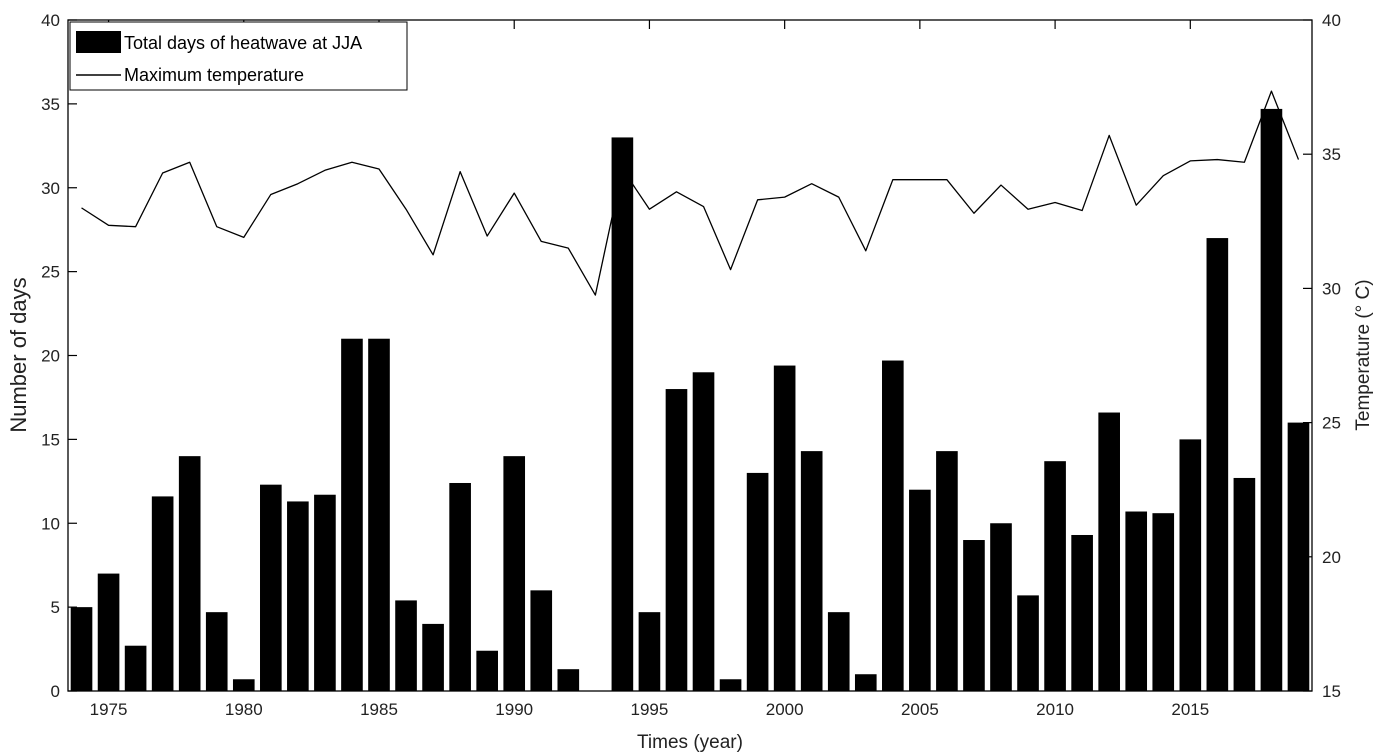 The width and height of the screenshot is (1390, 756). Describe the element at coordinates (947, 571) in the screenshot. I see `bar-2006` at that location.